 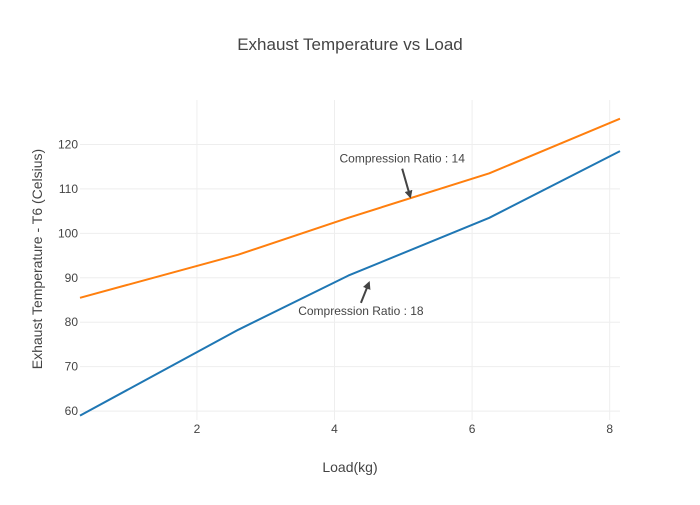 What do you see at coordinates (361, 311) in the screenshot?
I see `annotation-label: Compression Ratio : 18` at bounding box center [361, 311].